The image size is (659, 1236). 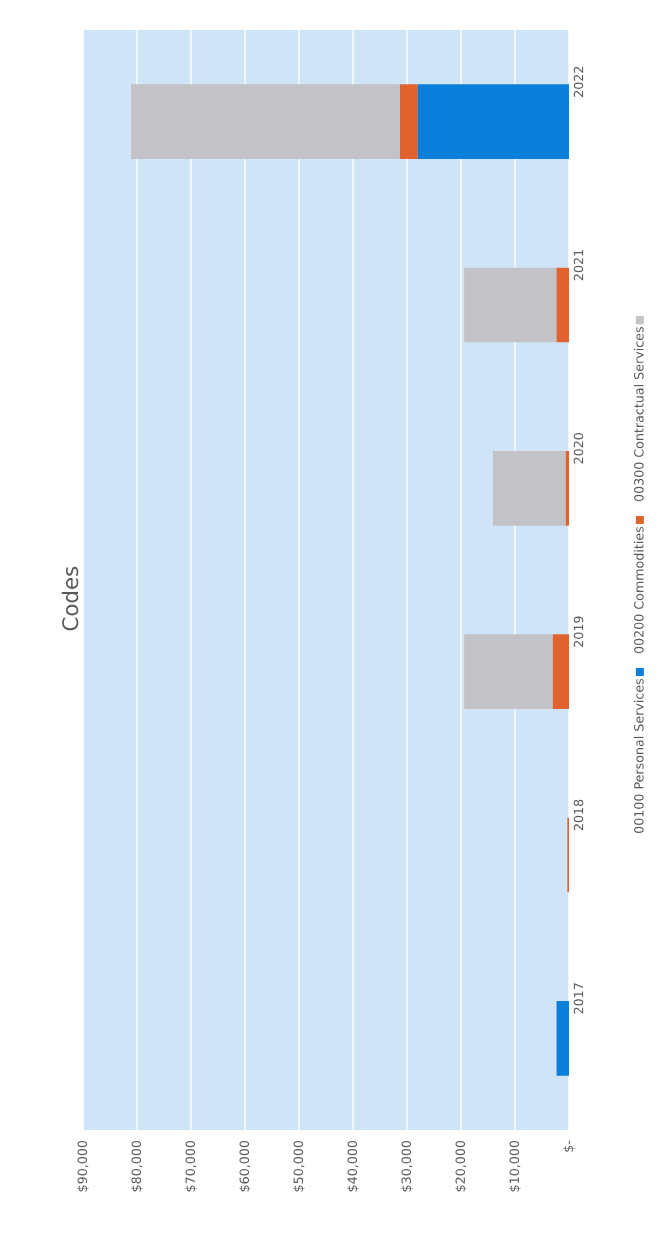 What do you see at coordinates (638, 590) in the screenshot?
I see `legend-label: 00200 Commodities` at bounding box center [638, 590].